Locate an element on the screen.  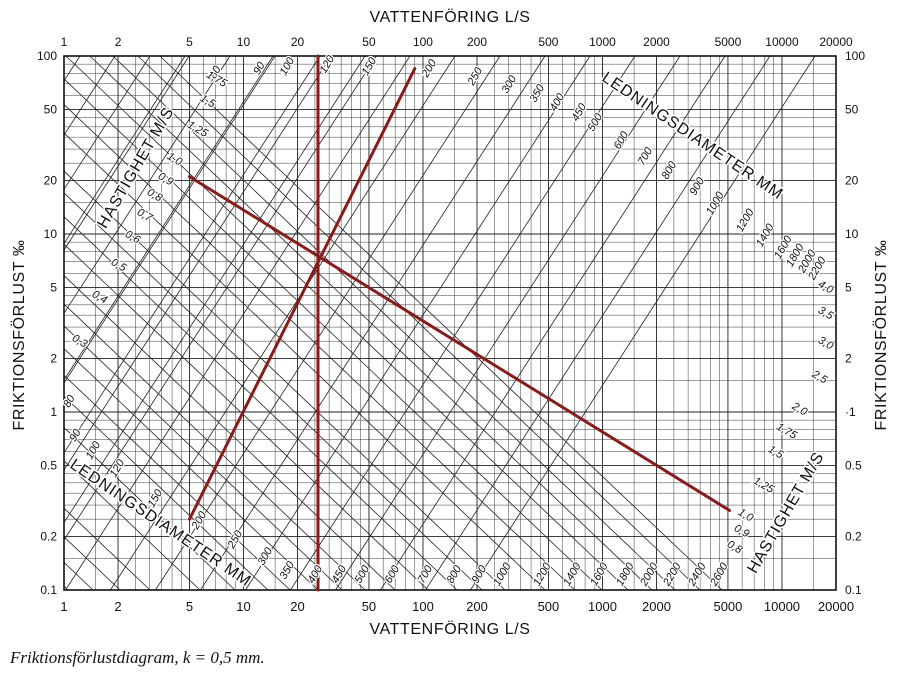
diameter-label-top: 600 is located at coordinates (622, 140).